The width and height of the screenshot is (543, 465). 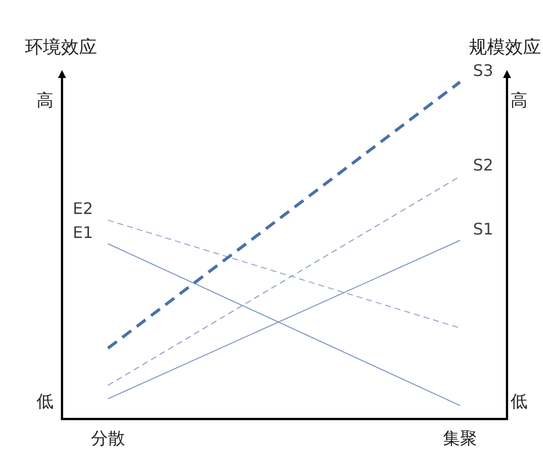 What do you see at coordinates (483, 164) in the screenshot?
I see `series-label: S2` at bounding box center [483, 164].